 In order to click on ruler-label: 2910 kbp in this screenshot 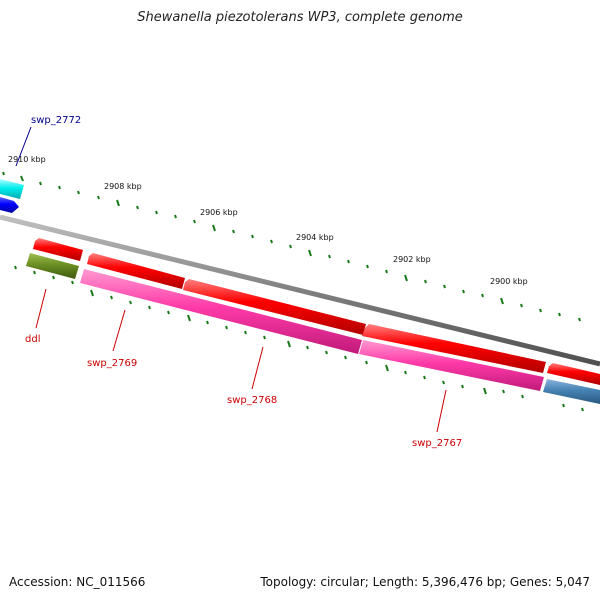, I will do `click(27, 159)`.